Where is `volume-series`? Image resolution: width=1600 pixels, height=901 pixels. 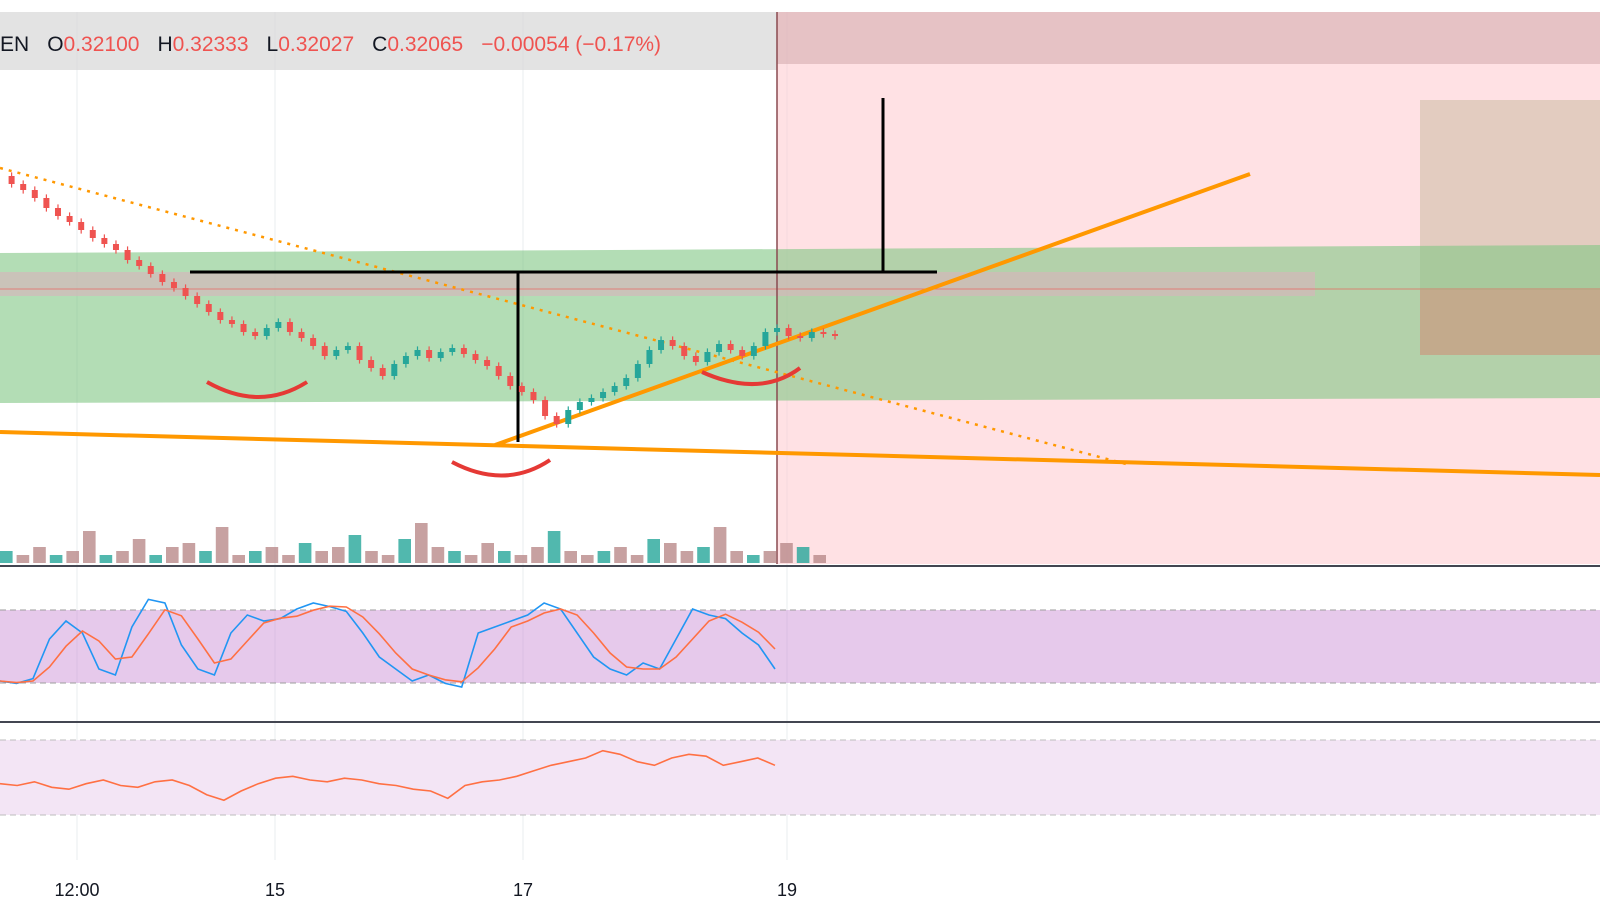 volume-series is located at coordinates (413, 543).